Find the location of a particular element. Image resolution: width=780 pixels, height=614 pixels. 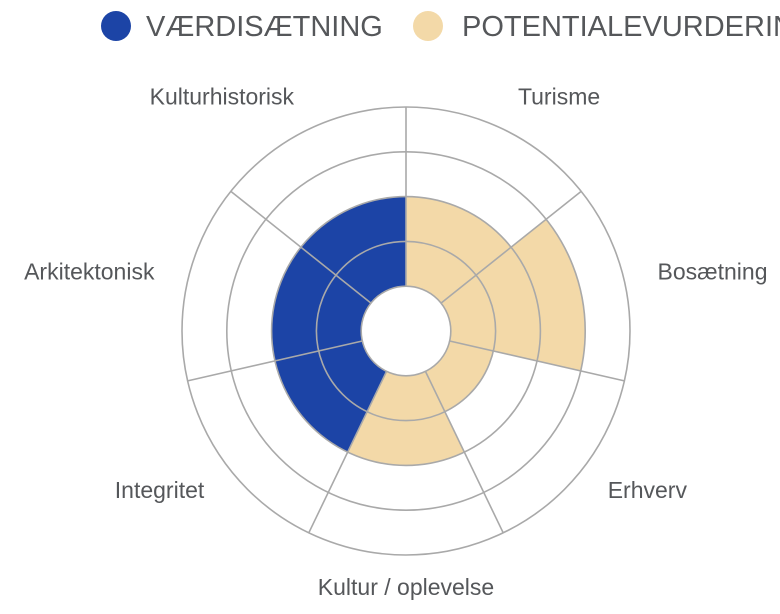

legend: VÆRDISÆTNING POTENTIALEVURDERING is located at coordinates (440, 27).